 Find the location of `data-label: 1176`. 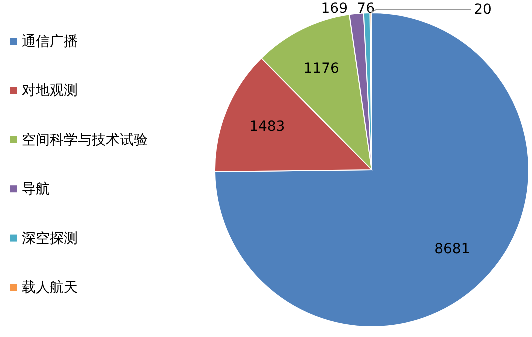

data-label: 1176 is located at coordinates (322, 68).